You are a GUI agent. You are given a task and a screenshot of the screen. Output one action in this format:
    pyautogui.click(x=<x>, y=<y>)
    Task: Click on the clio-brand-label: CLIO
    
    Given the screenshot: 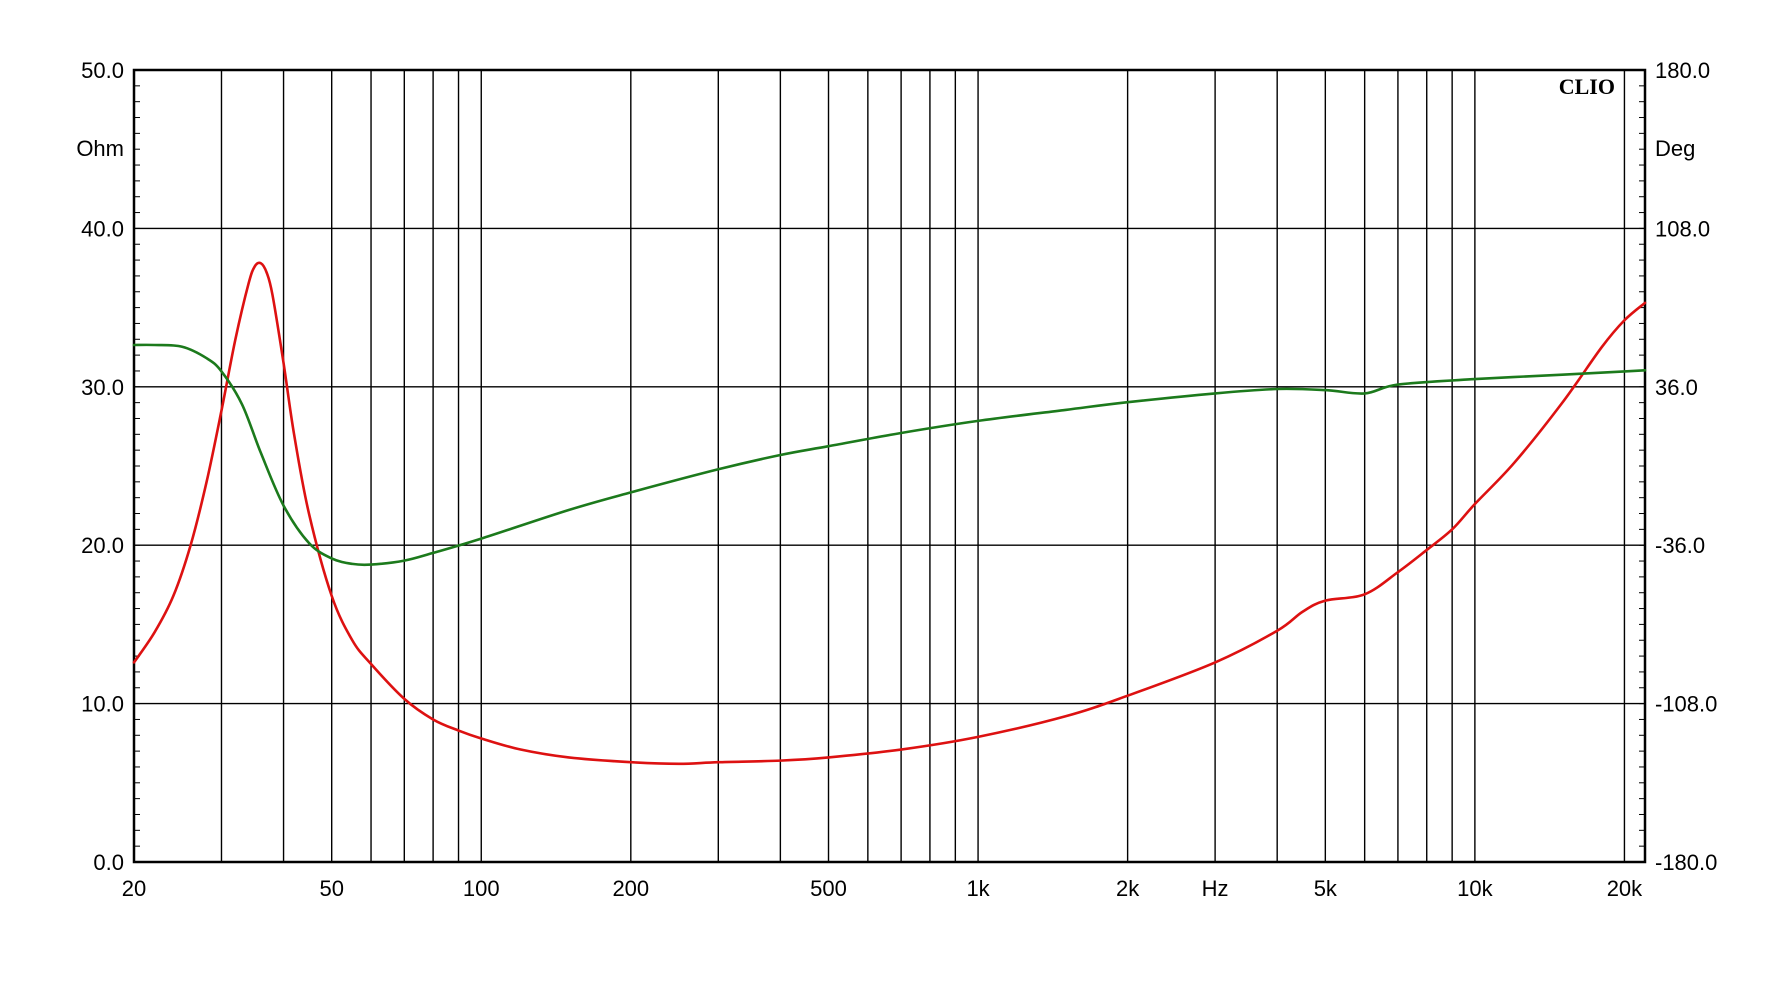 What is the action you would take?
    pyautogui.click(x=1587, y=86)
    